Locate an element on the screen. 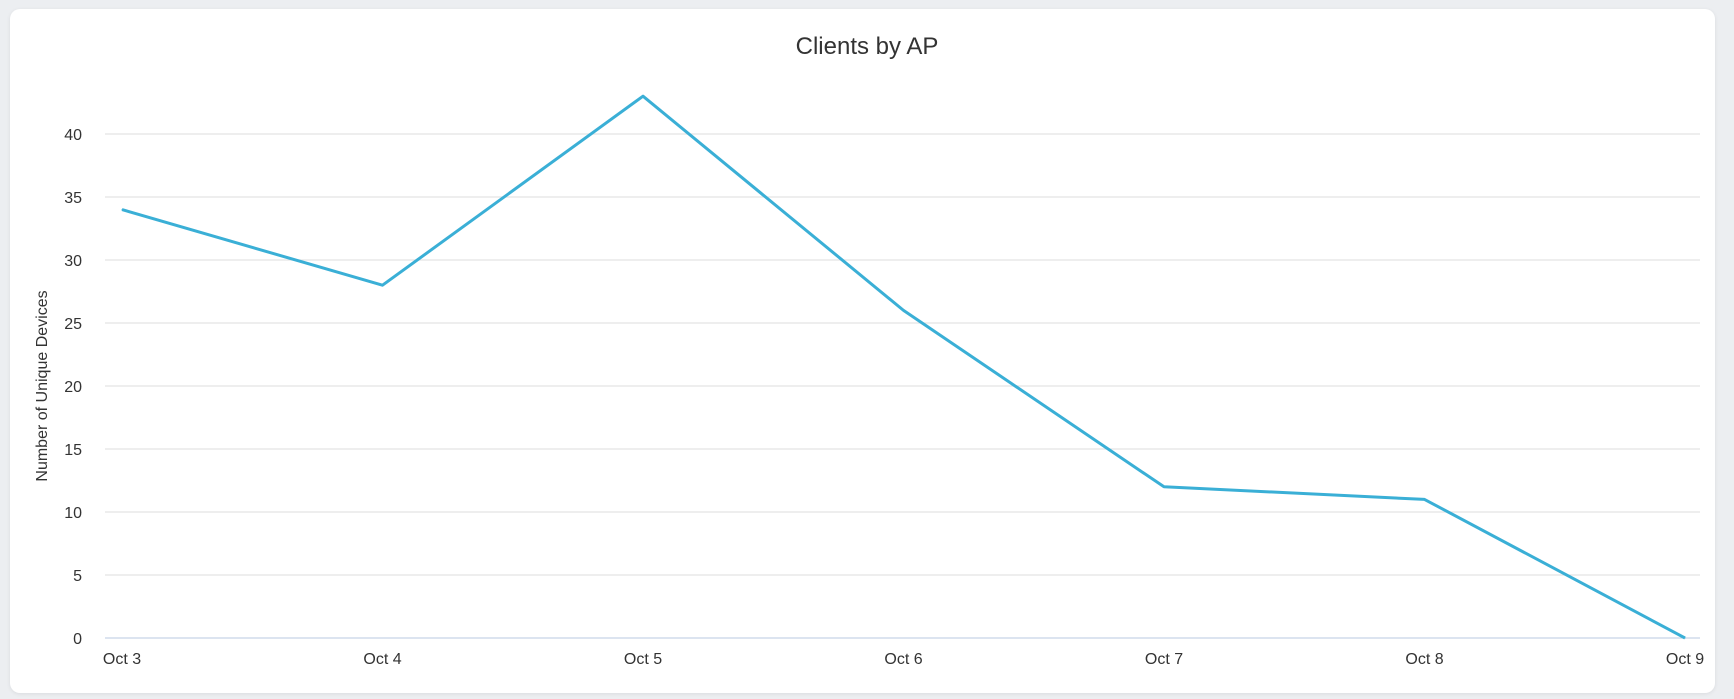 This screenshot has height=699, width=1734. x-tick-label: Oct 6 is located at coordinates (903, 659).